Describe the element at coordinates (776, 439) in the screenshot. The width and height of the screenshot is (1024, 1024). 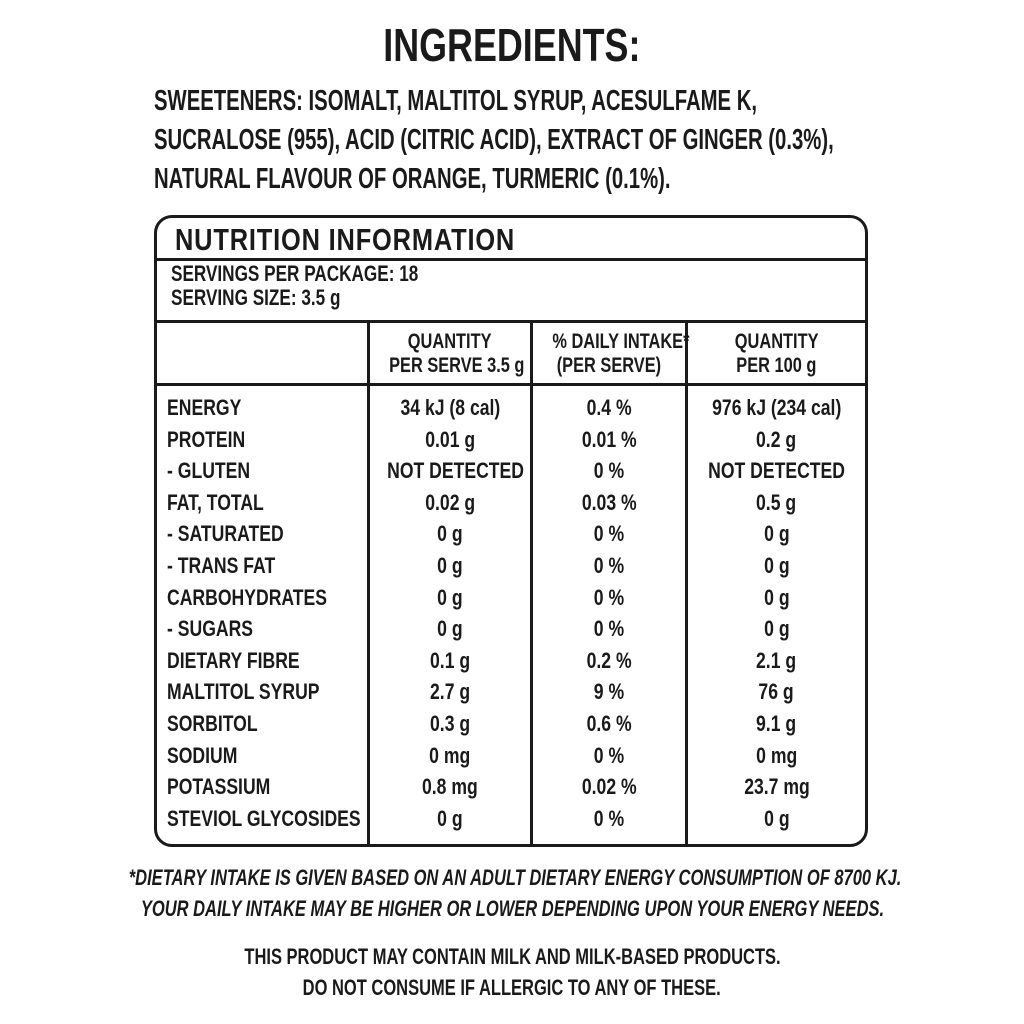
I see `nutrient-value: 0.2 g` at that location.